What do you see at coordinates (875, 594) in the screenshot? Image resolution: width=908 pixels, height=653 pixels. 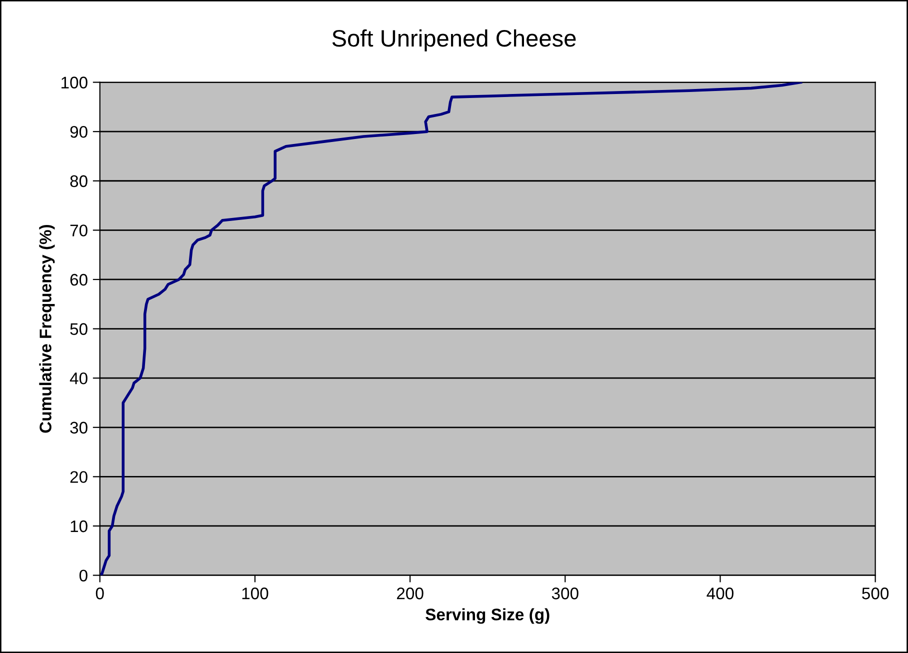 I see `x-tick-label: 500` at bounding box center [875, 594].